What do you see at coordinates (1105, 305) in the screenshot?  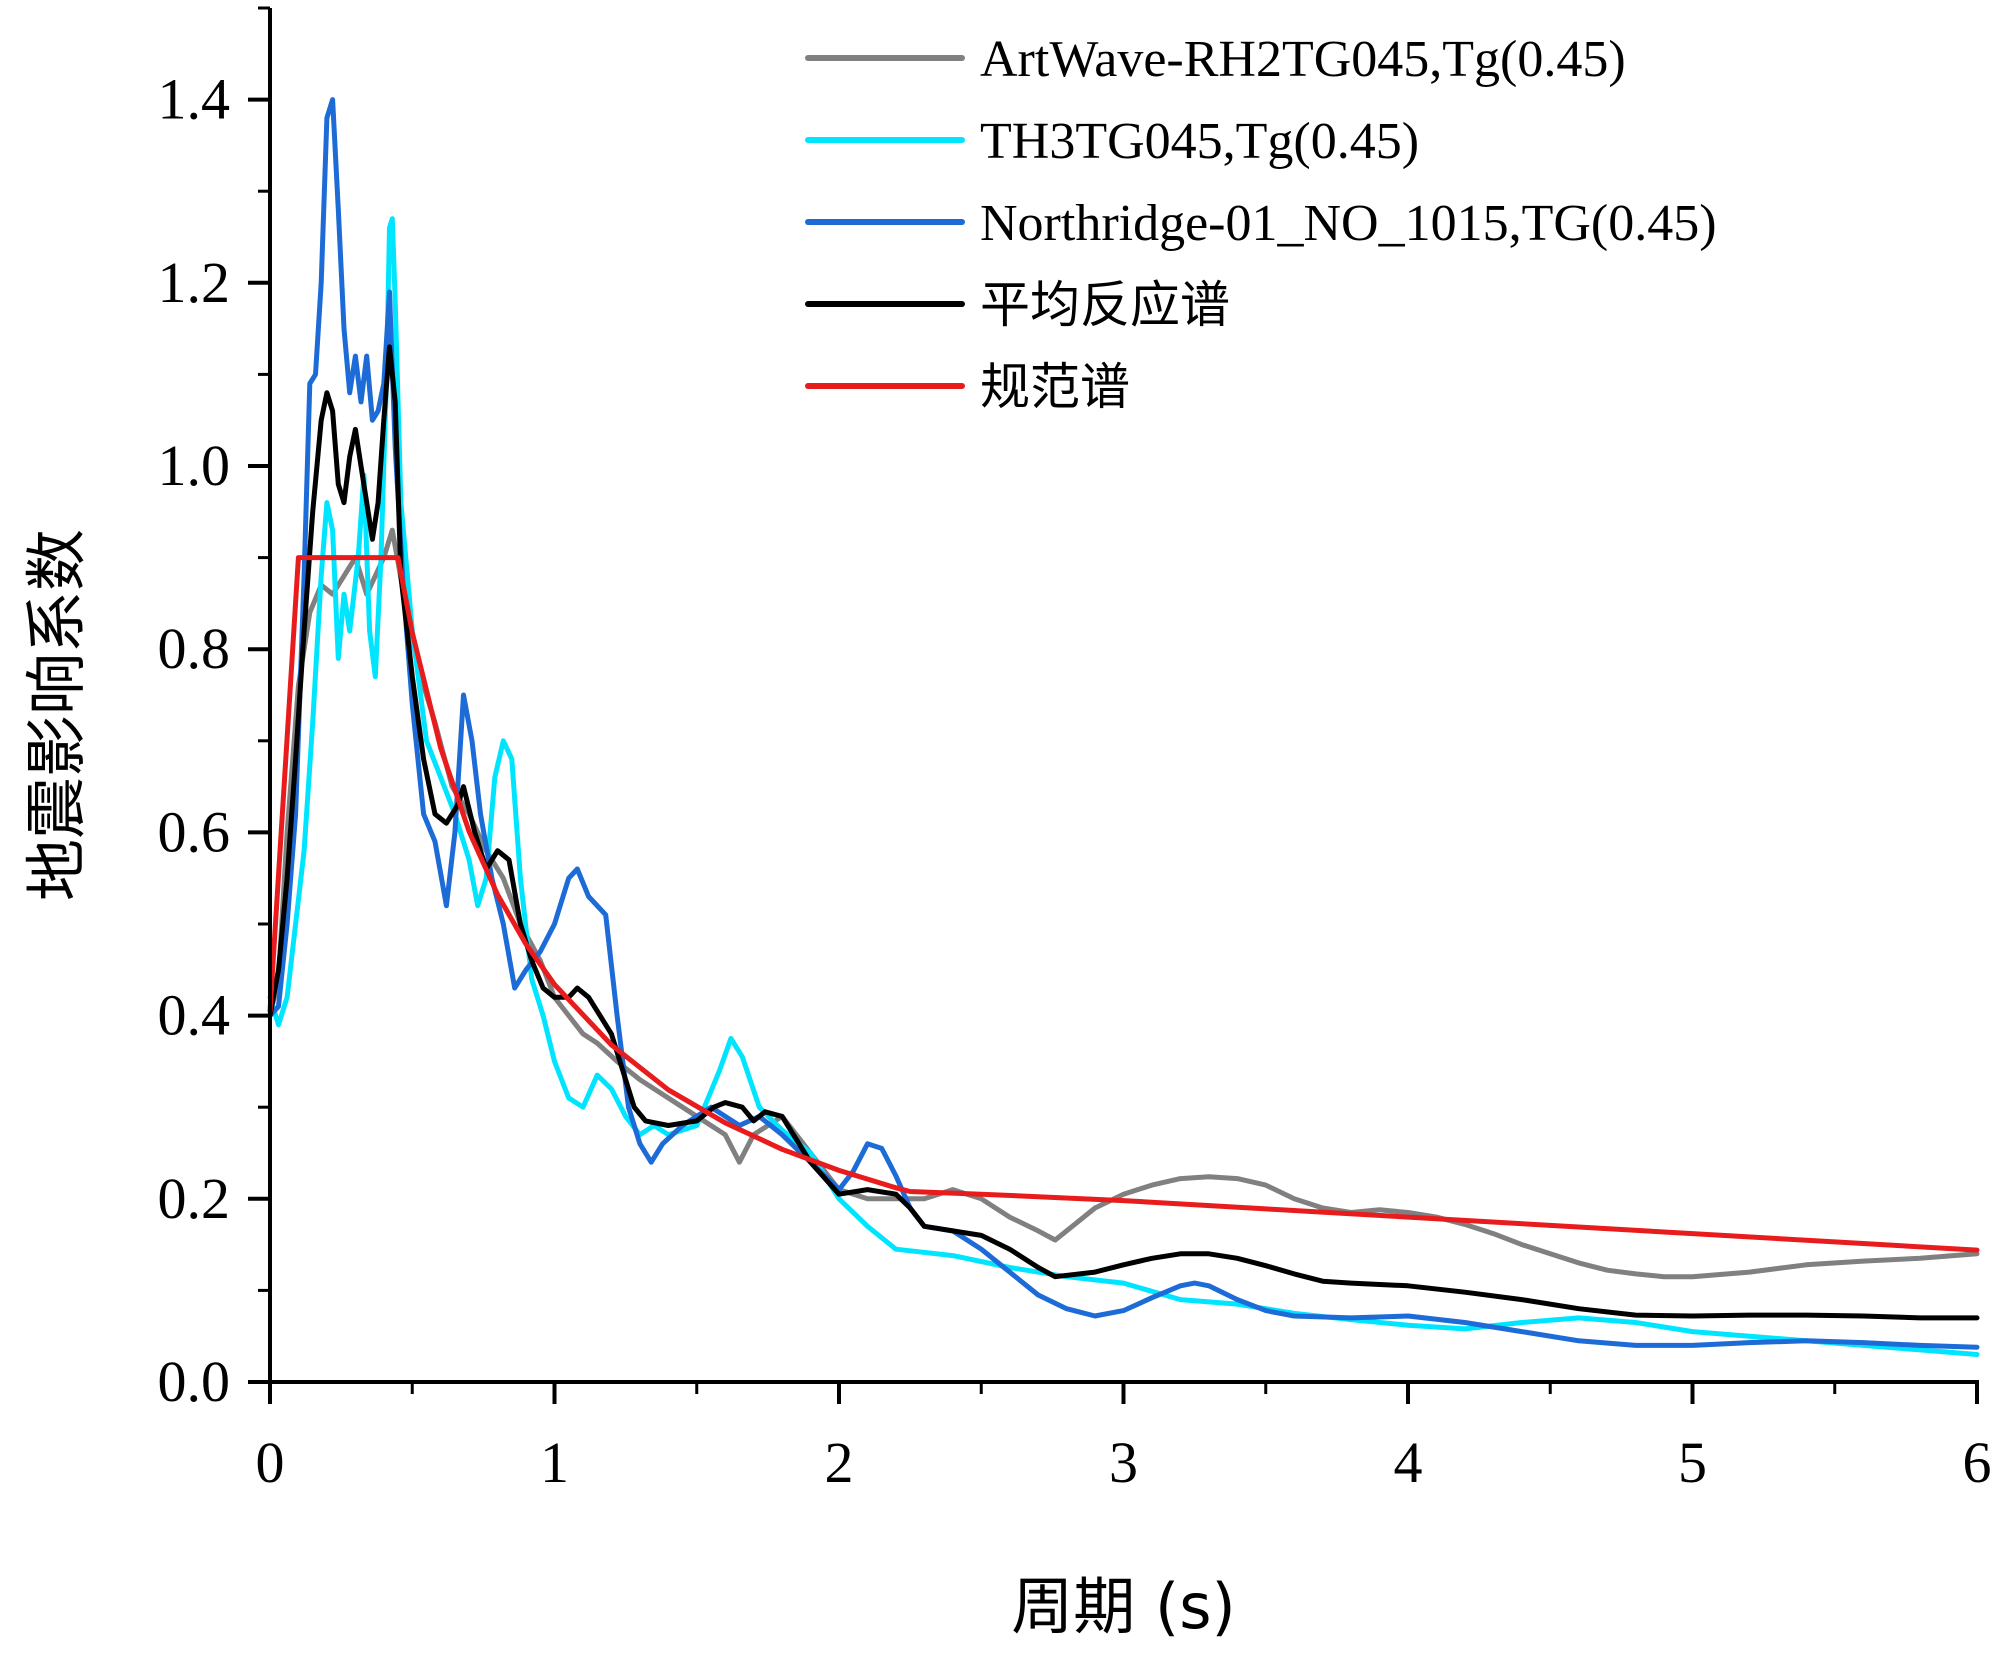 I see `legend-label: 平均反应谱` at bounding box center [1105, 305].